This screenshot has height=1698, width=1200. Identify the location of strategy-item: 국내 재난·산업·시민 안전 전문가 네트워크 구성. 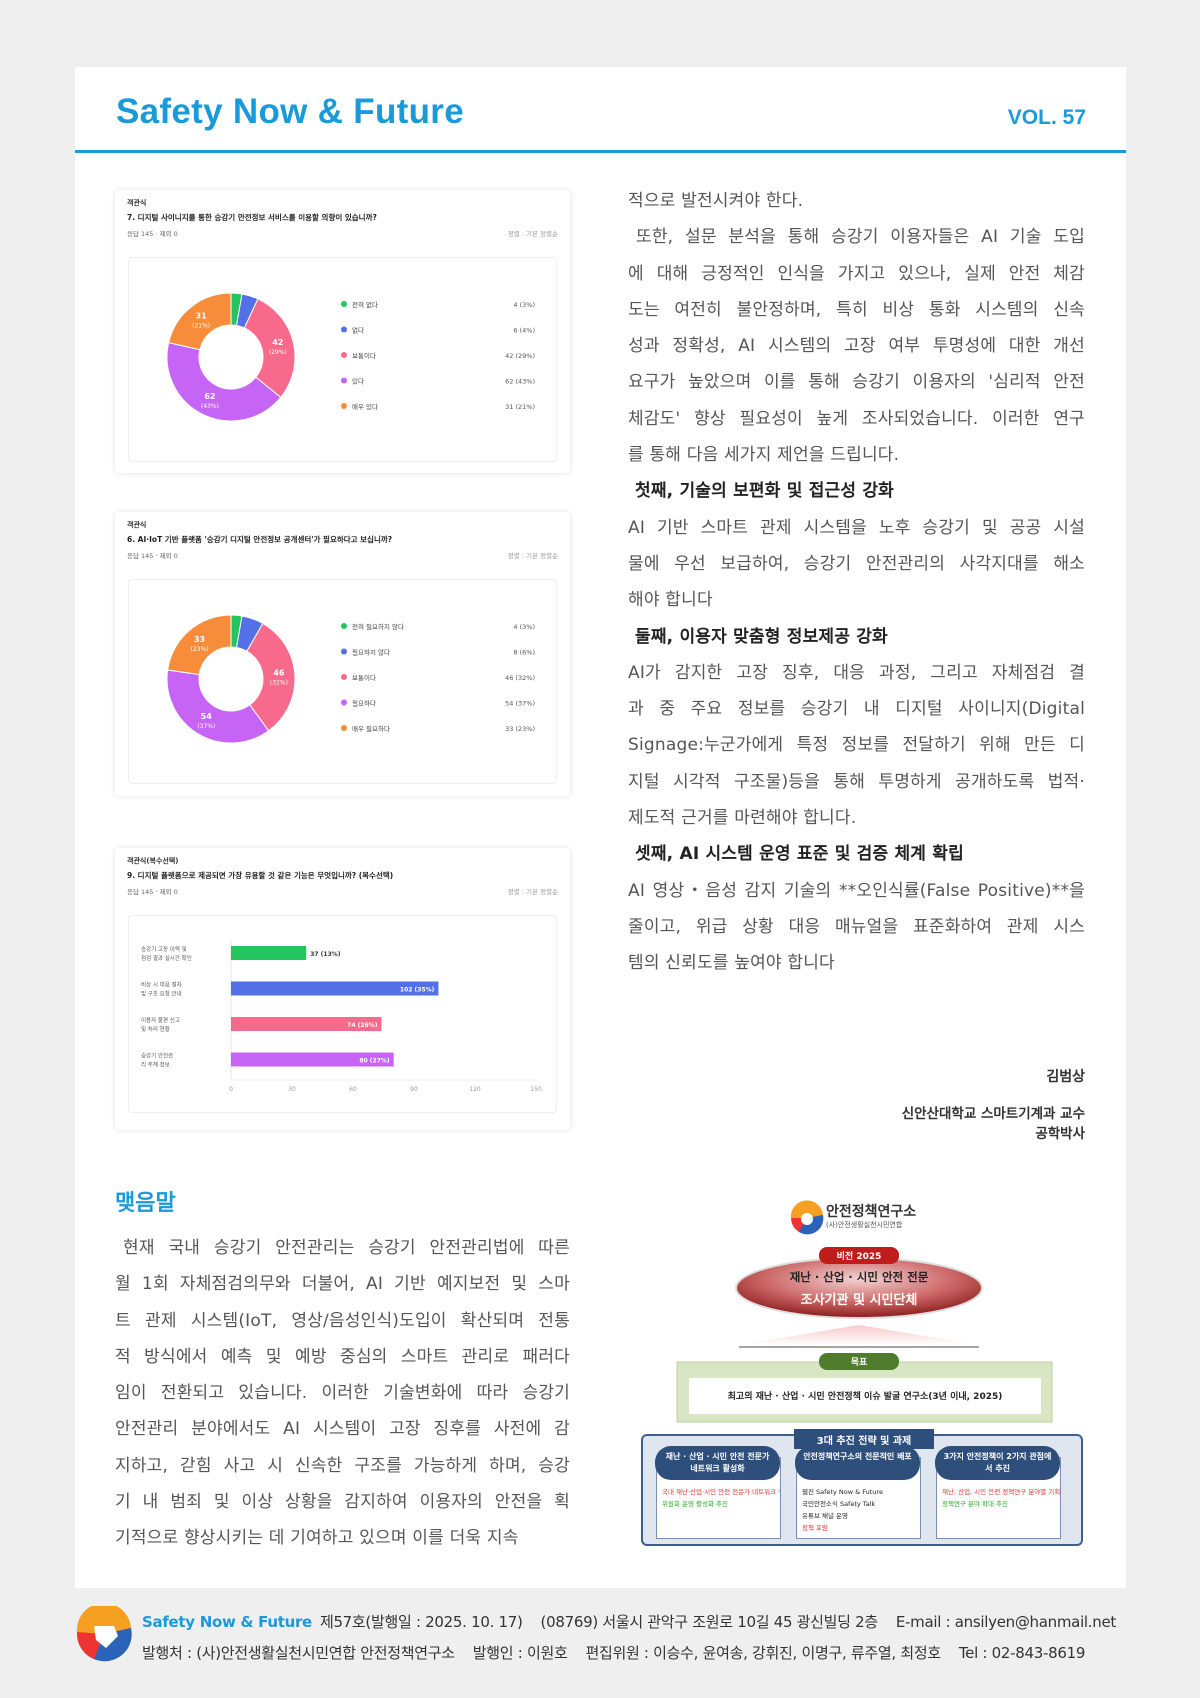
(721, 1492).